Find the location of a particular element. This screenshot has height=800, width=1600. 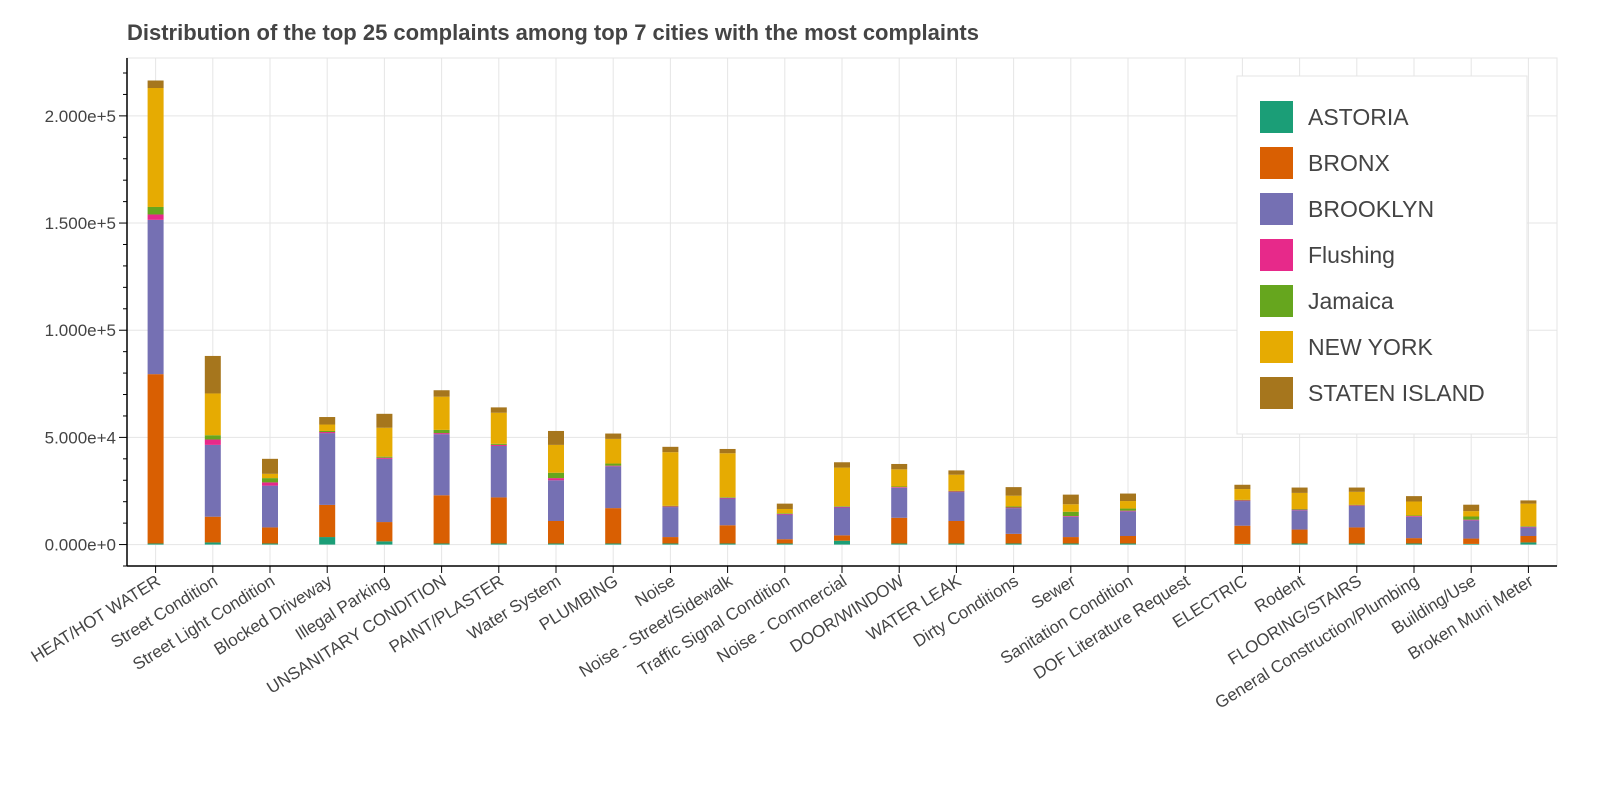

y-tick-label: 2.000e+5 is located at coordinates (80, 116).